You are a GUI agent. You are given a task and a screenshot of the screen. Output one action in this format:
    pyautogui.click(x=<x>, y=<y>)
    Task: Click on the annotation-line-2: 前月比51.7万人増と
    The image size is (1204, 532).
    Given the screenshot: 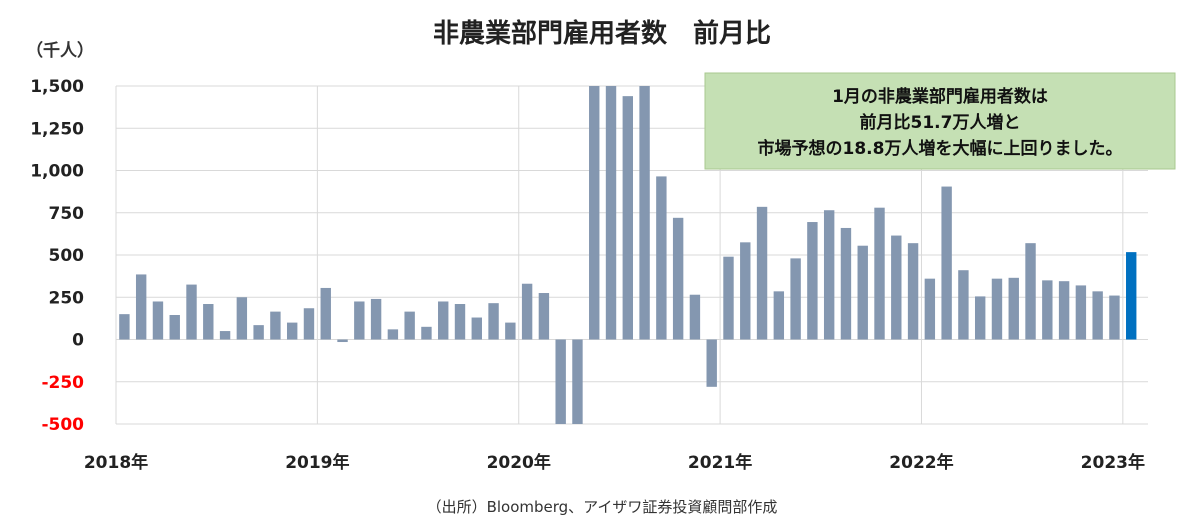 What is the action you would take?
    pyautogui.click(x=940, y=122)
    